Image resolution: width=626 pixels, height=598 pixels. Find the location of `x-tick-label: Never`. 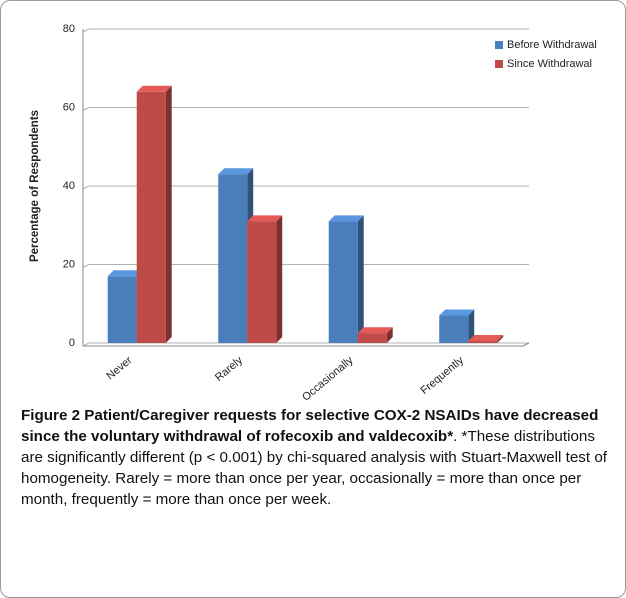

x-tick-label: Never is located at coordinates (119, 368).